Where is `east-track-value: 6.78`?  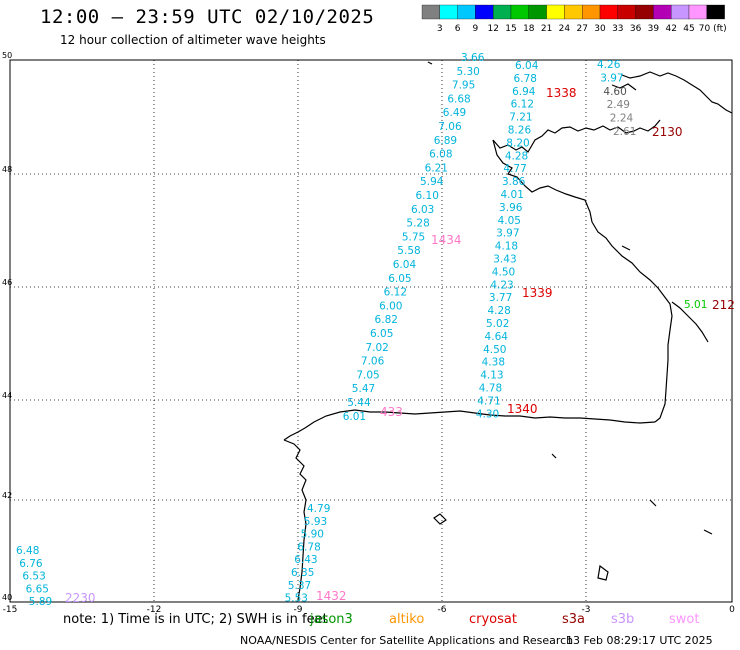 east-track-value: 6.78 is located at coordinates (525, 79).